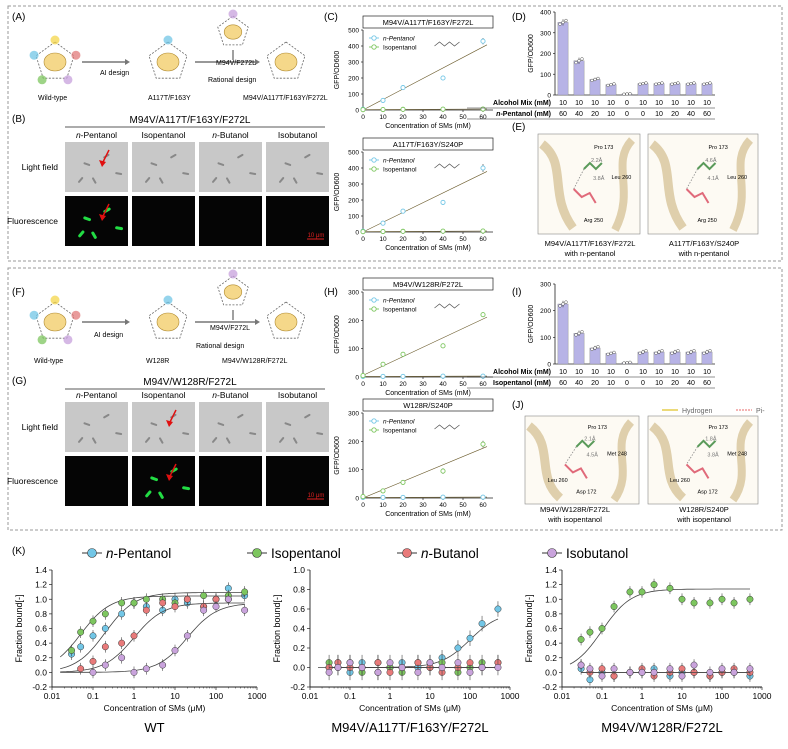 The width and height of the screenshot is (788, 749). I want to click on chart-subtitle: WT, so click(154, 727).